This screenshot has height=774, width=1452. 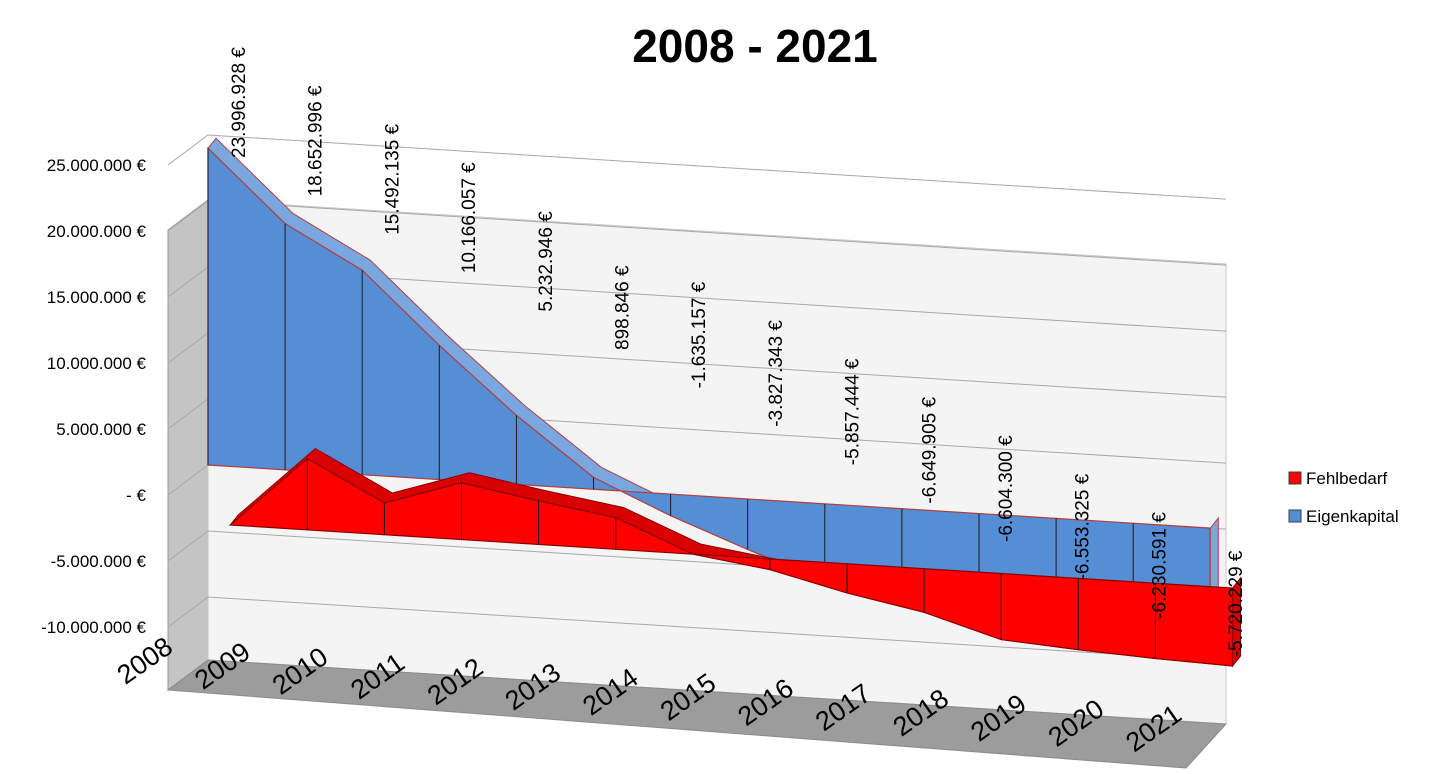 I want to click on legend-swatch-fehlbedarf, so click(x=1295, y=478).